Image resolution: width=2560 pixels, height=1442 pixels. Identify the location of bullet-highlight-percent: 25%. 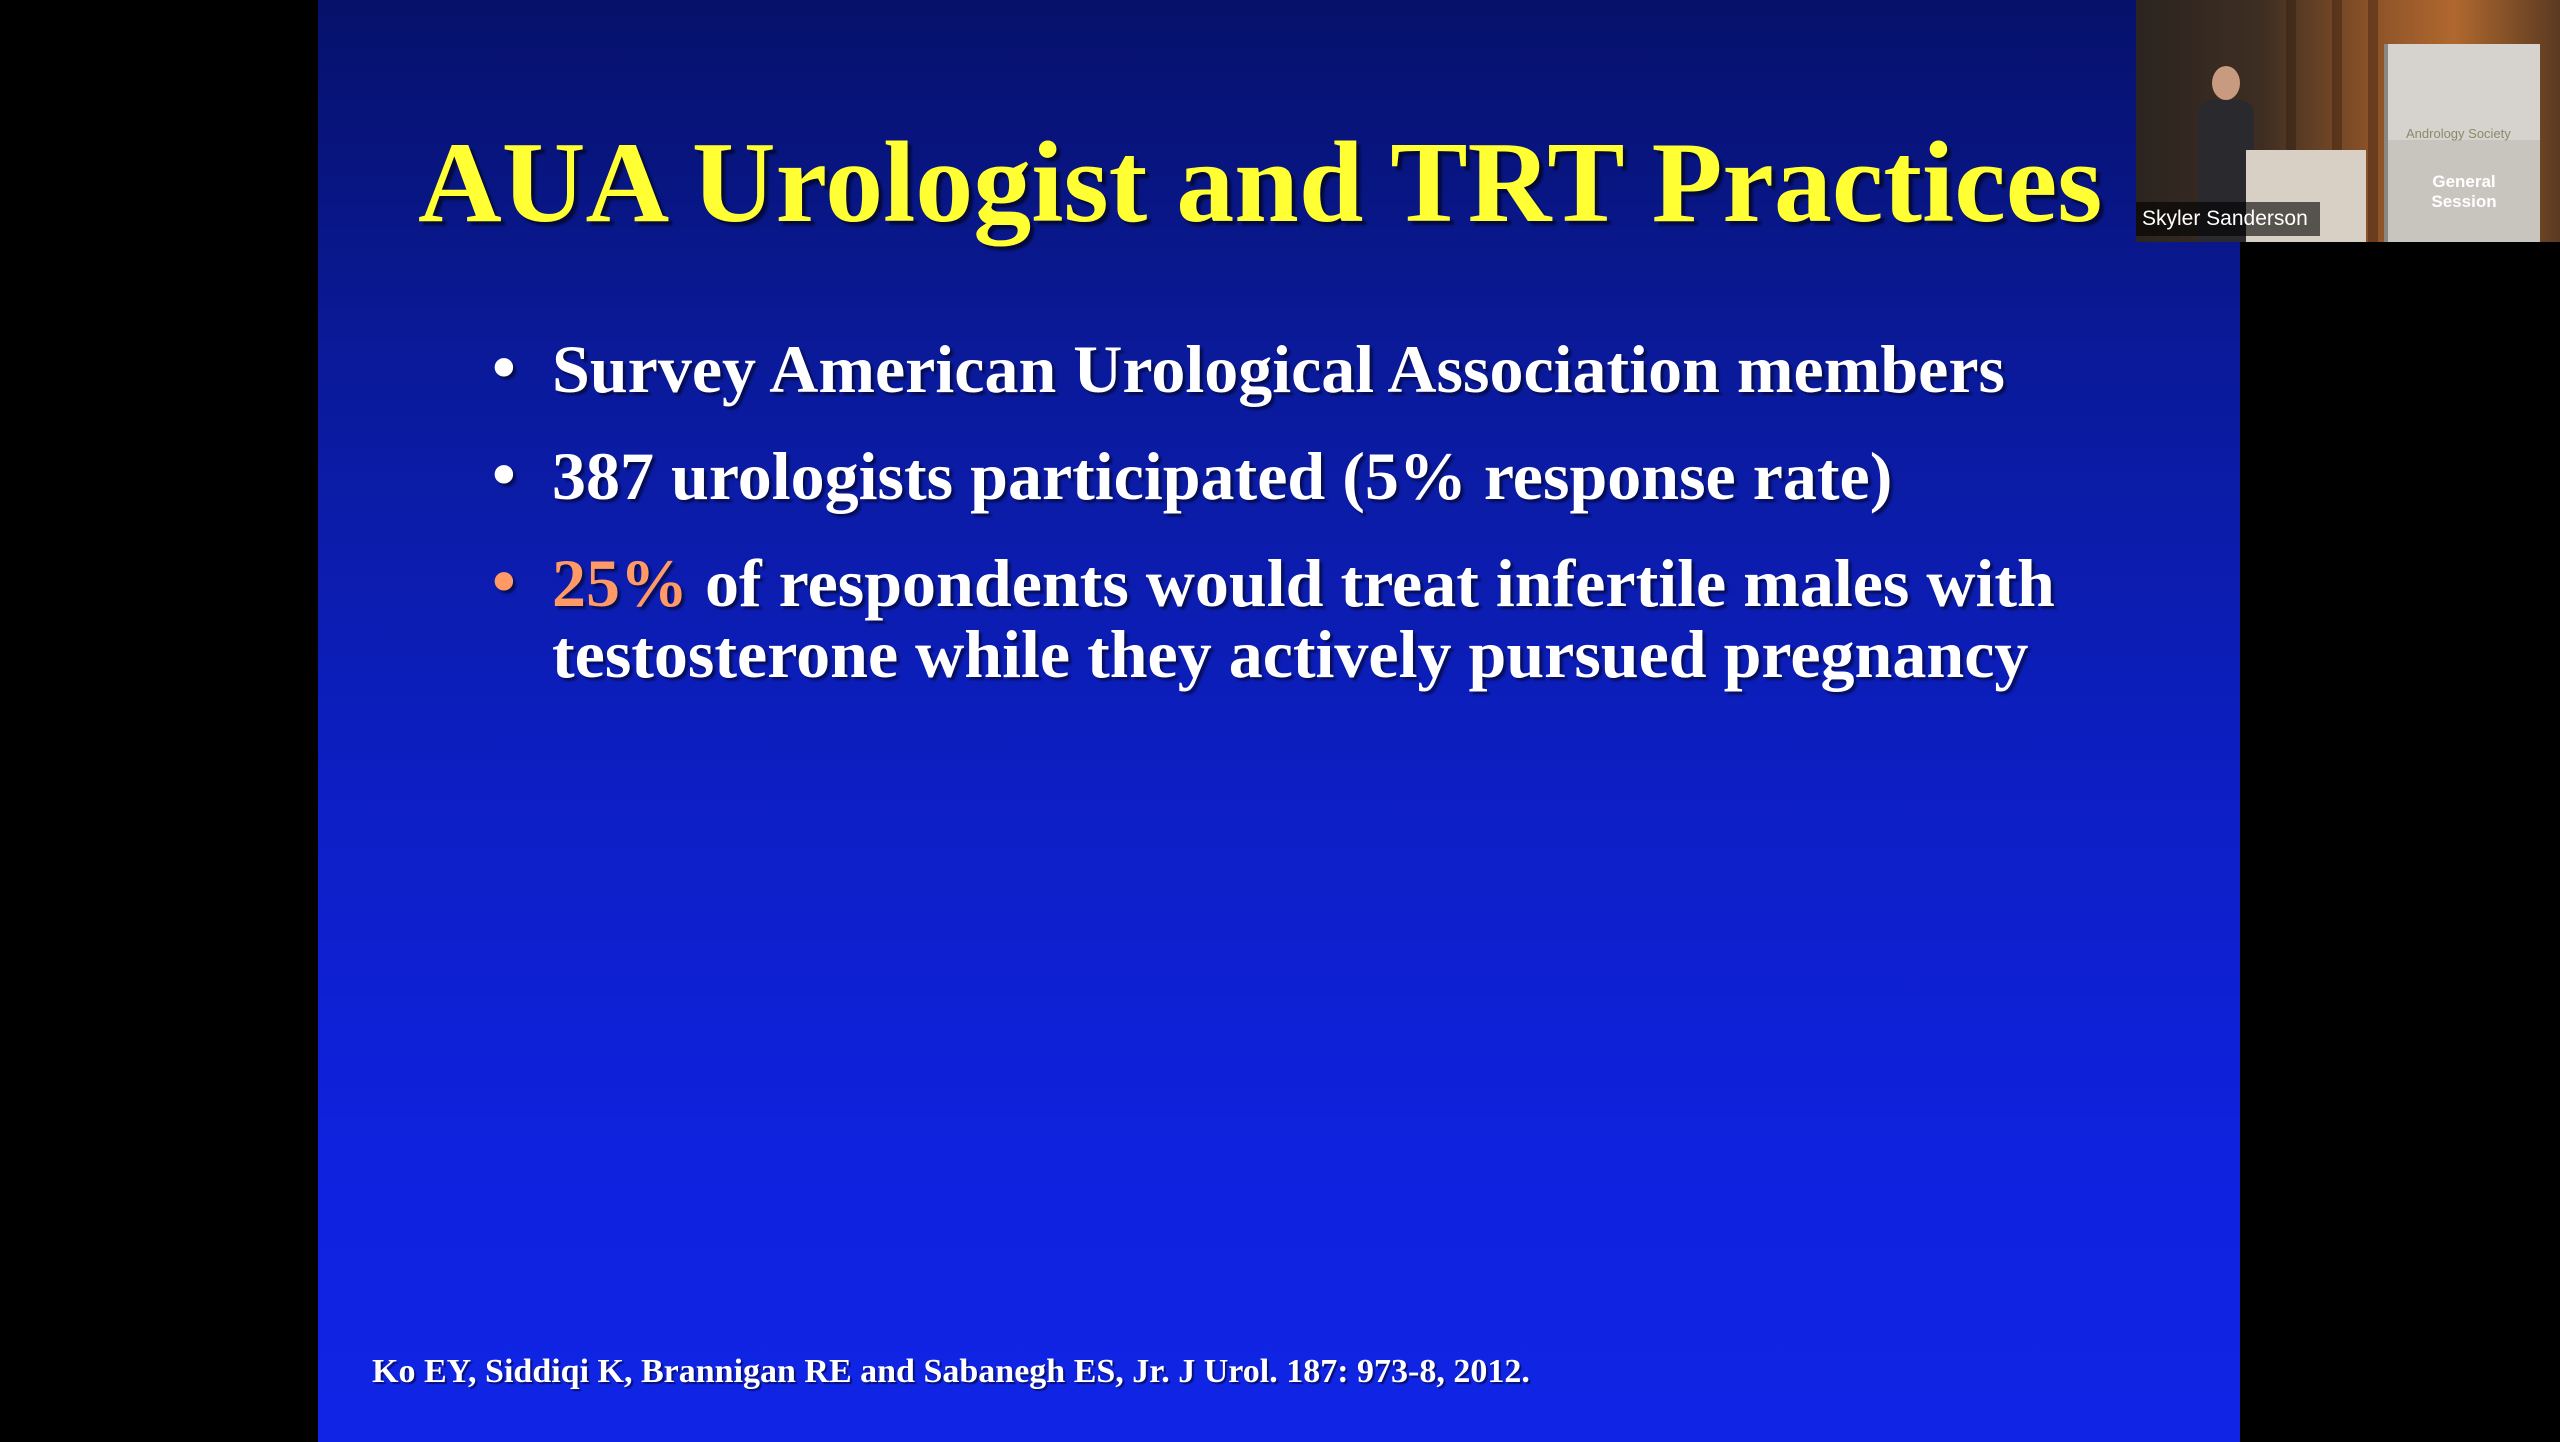
(620, 583).